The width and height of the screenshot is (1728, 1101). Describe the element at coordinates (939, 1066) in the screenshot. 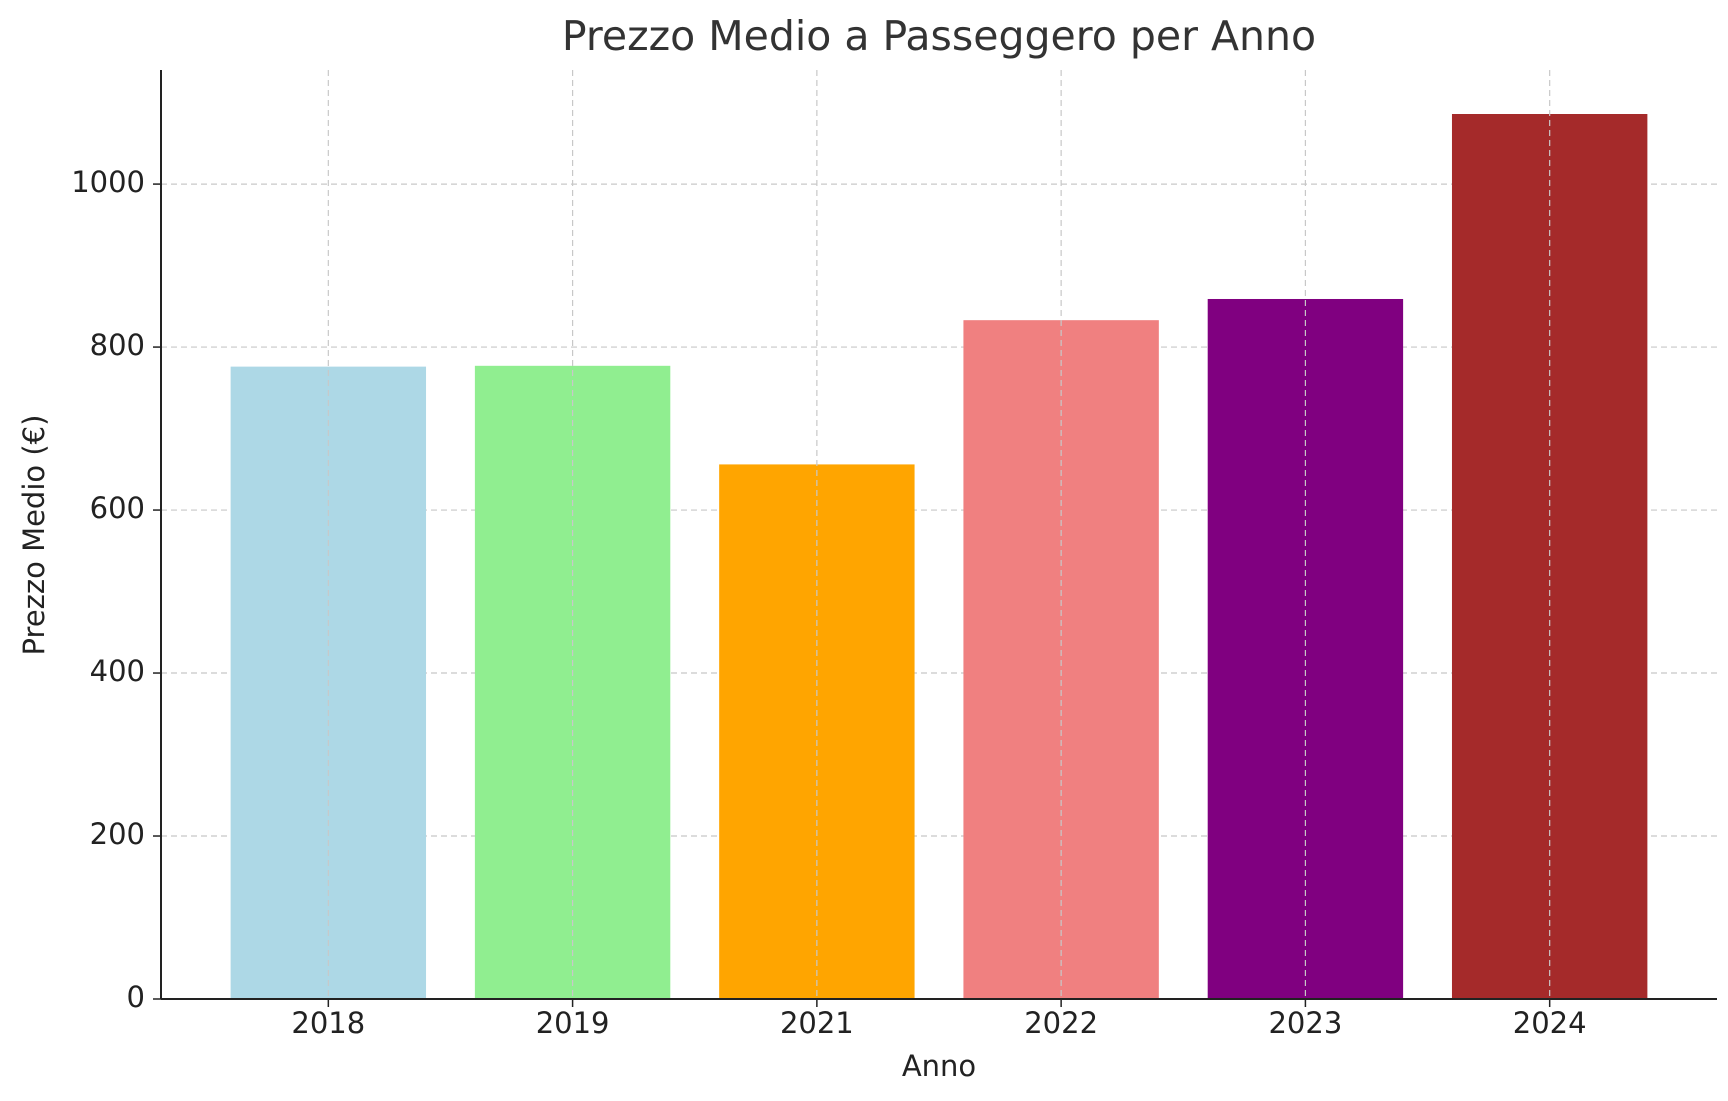

I see `x-axis-label: Anno` at that location.